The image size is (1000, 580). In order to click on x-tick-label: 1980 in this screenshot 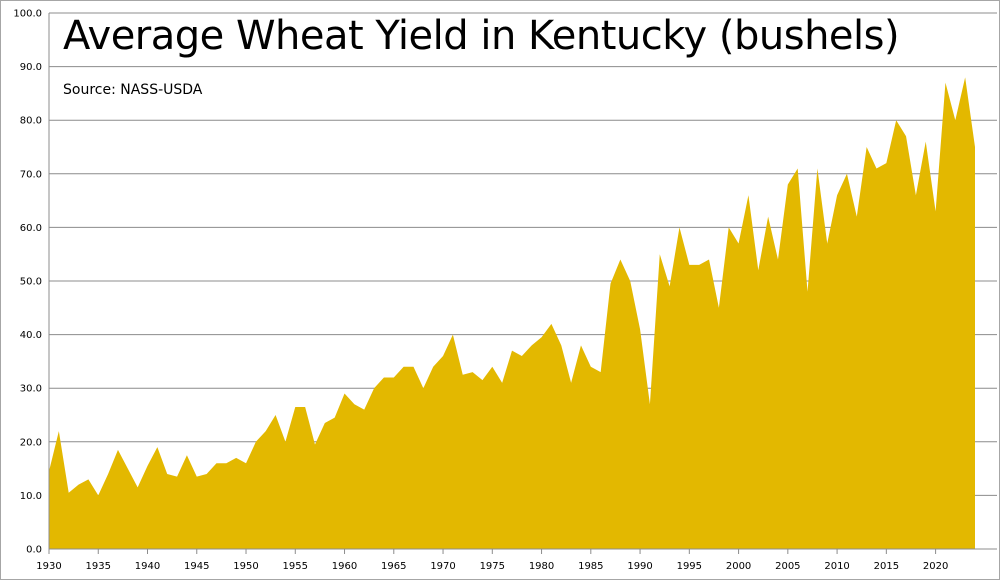, I will do `click(541, 566)`.